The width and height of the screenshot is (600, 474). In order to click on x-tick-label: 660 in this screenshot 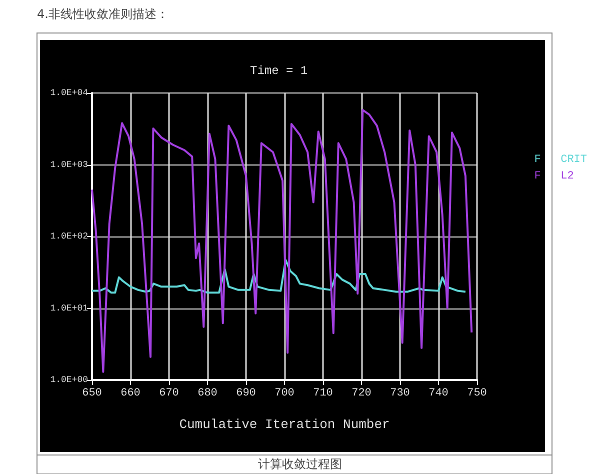, I will do `click(130, 394)`.